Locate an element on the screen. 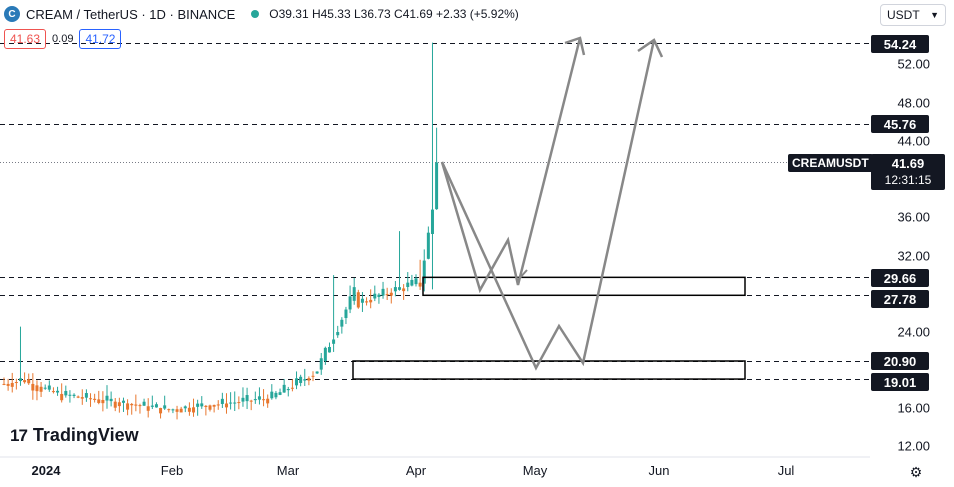 Image resolution: width=954 pixels, height=487 pixels. spread-value: 0.09 is located at coordinates (63, 39).